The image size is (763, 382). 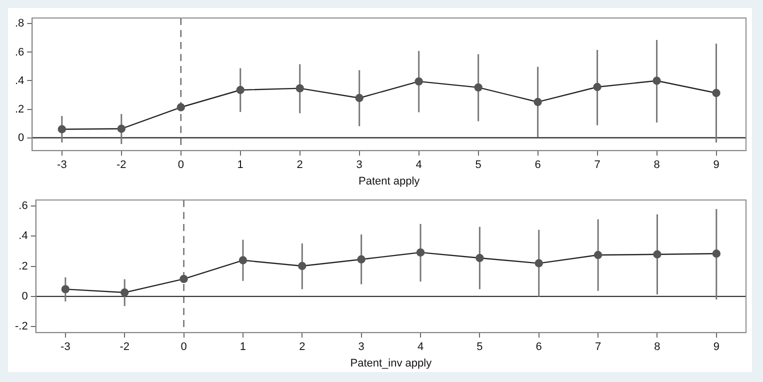 What do you see at coordinates (21, 326) in the screenshot?
I see `y-tick-label: -.2` at bounding box center [21, 326].